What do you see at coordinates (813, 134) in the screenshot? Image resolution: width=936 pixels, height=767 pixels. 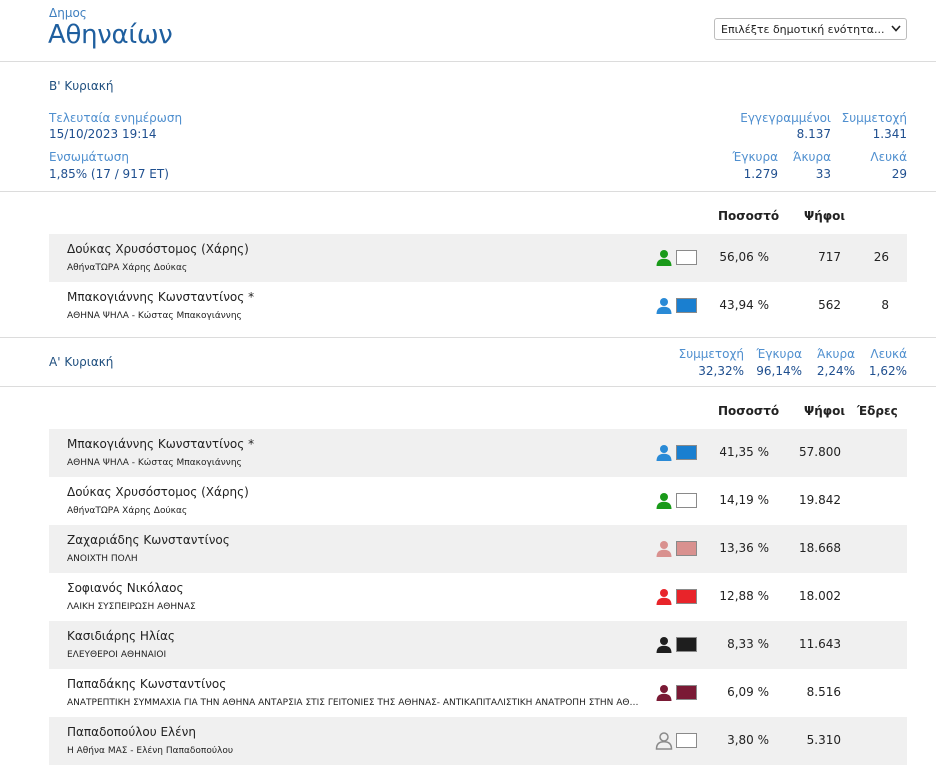 I see `registered-value: 8.137` at bounding box center [813, 134].